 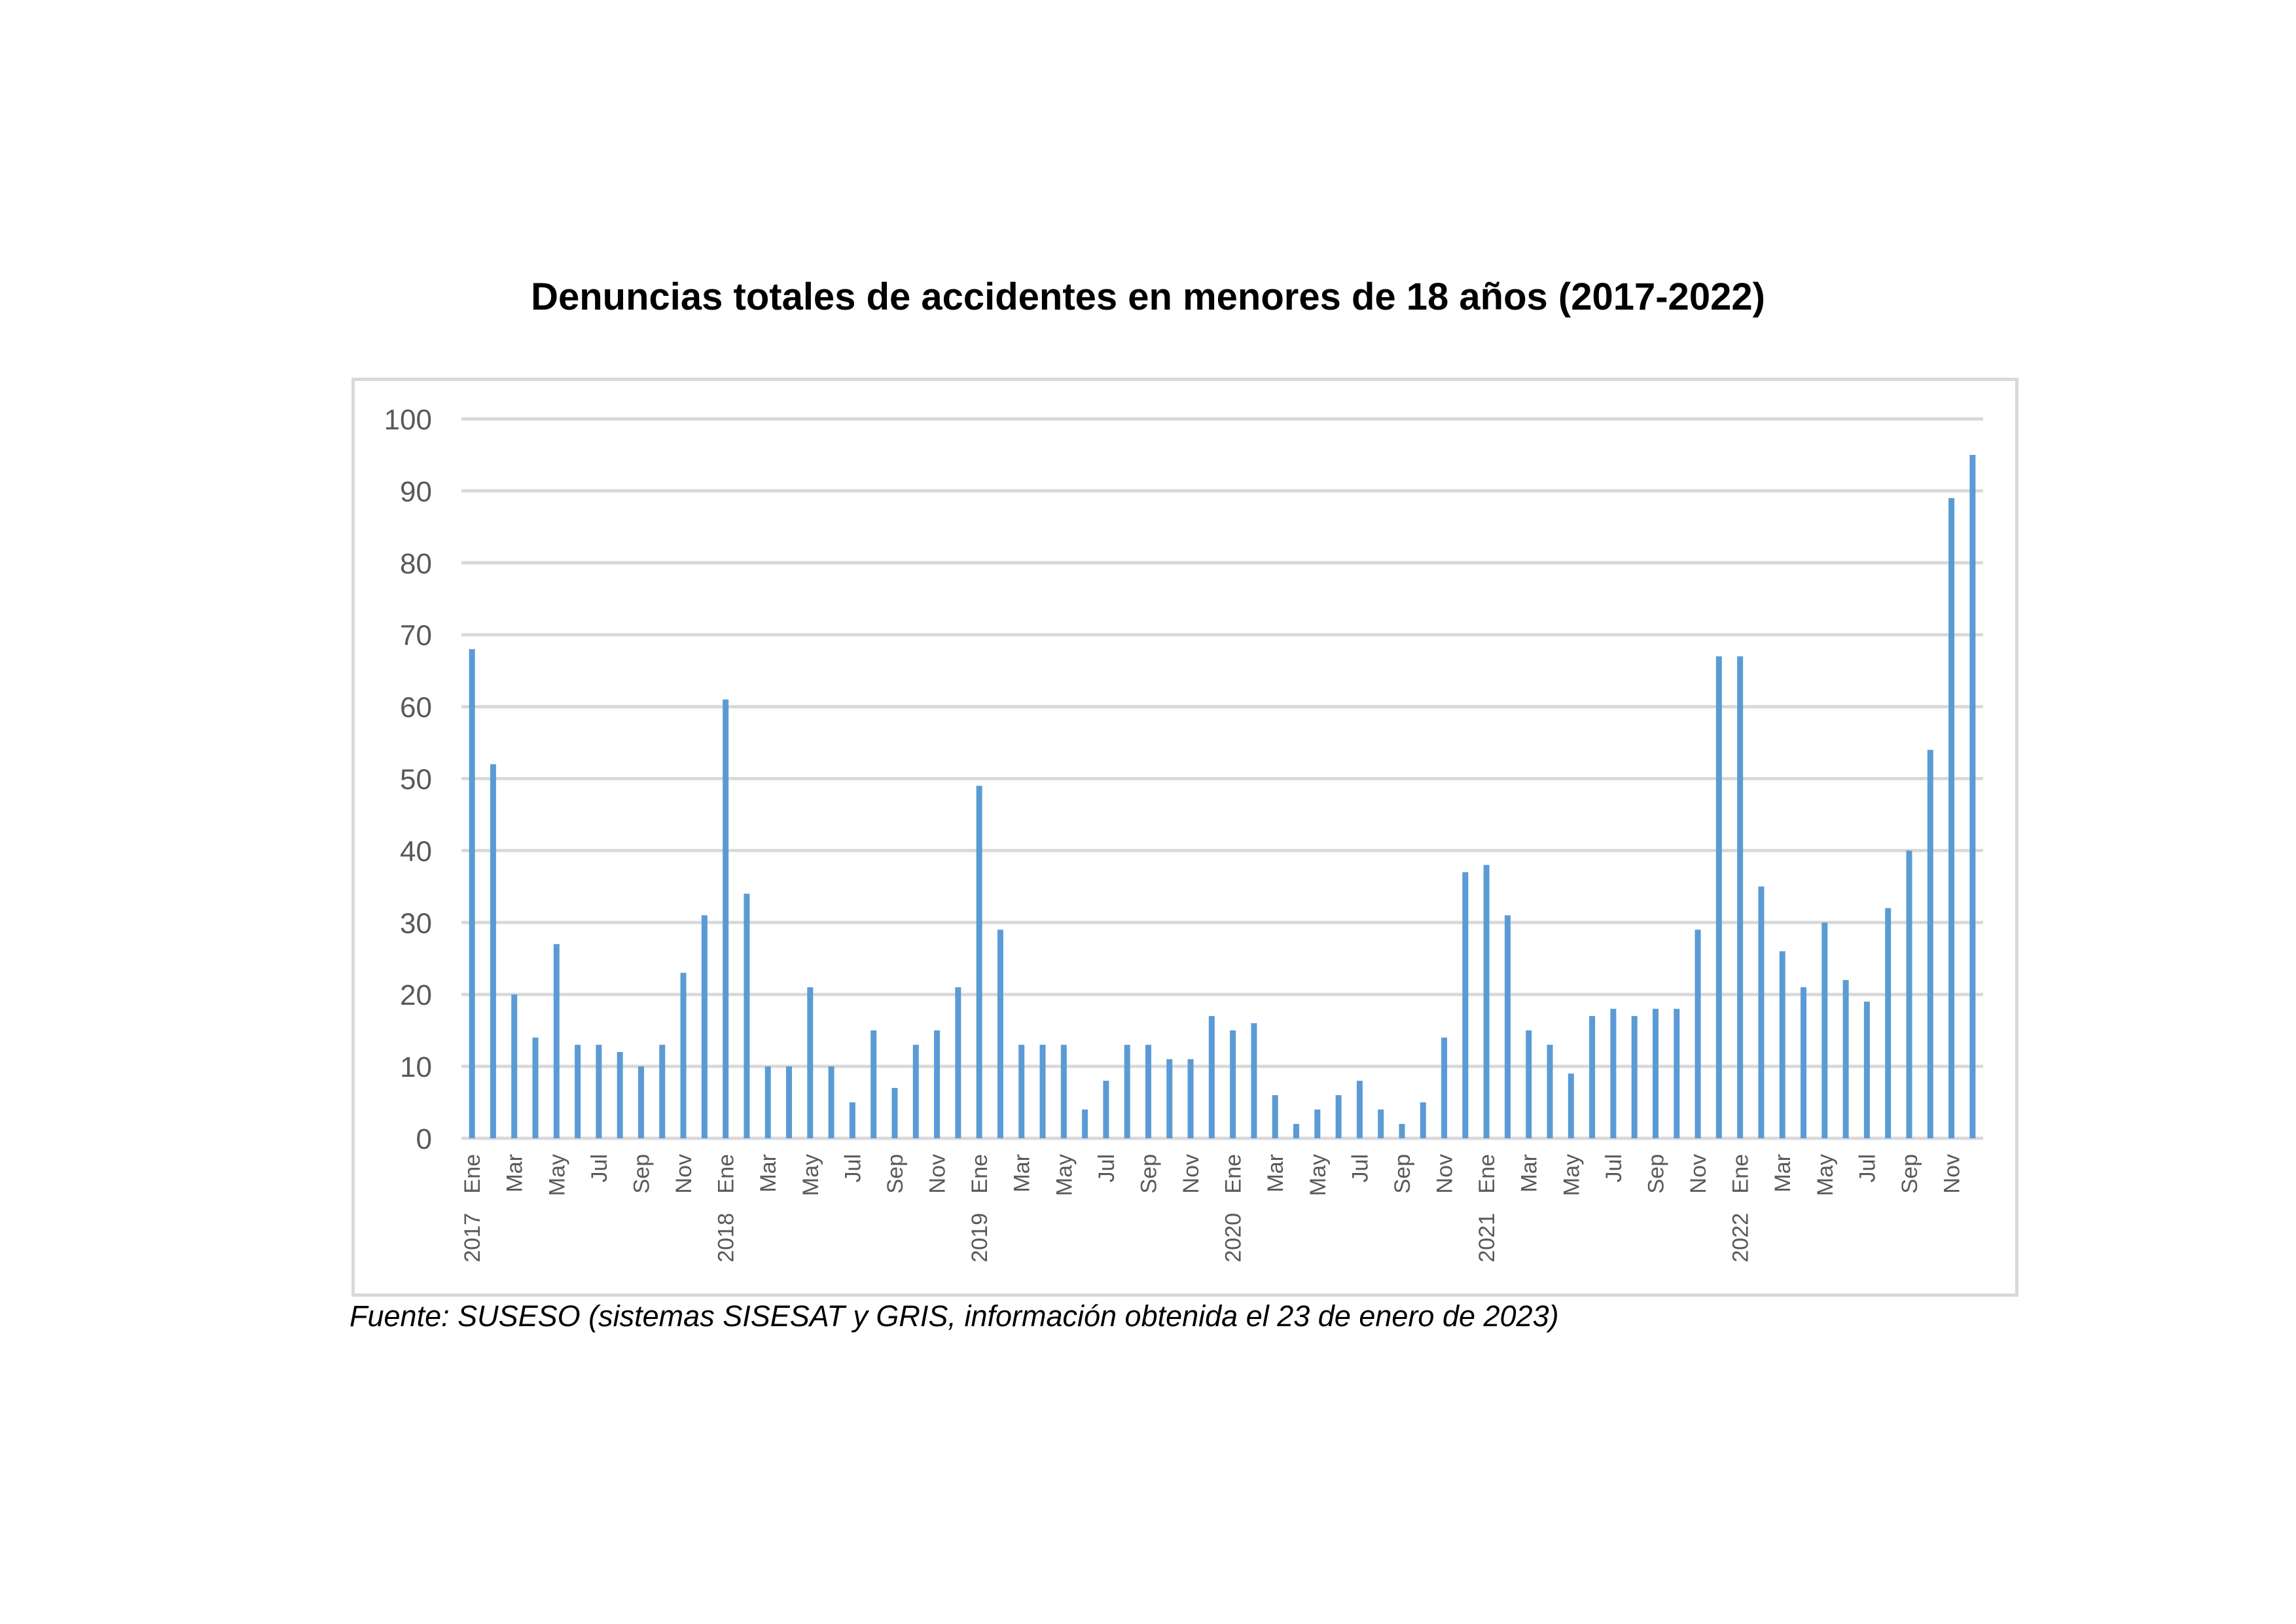 I want to click on y-tick-label: 90, so click(x=416, y=492).